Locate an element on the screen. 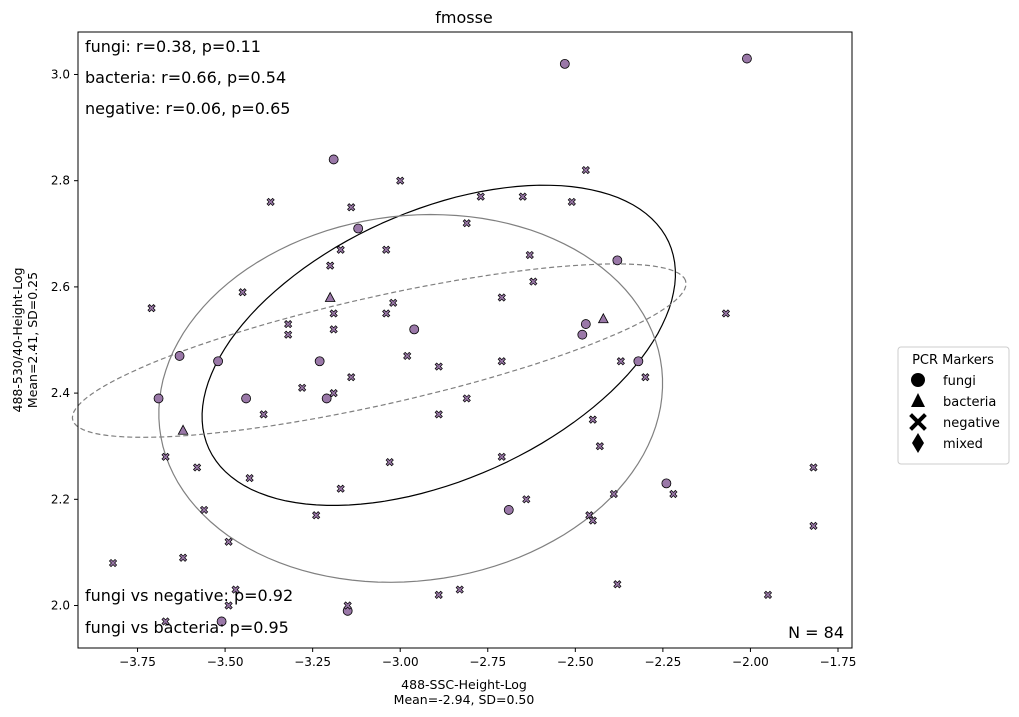  x-axis-label: 488-SSC-Height-Log is located at coordinates (464, 684).